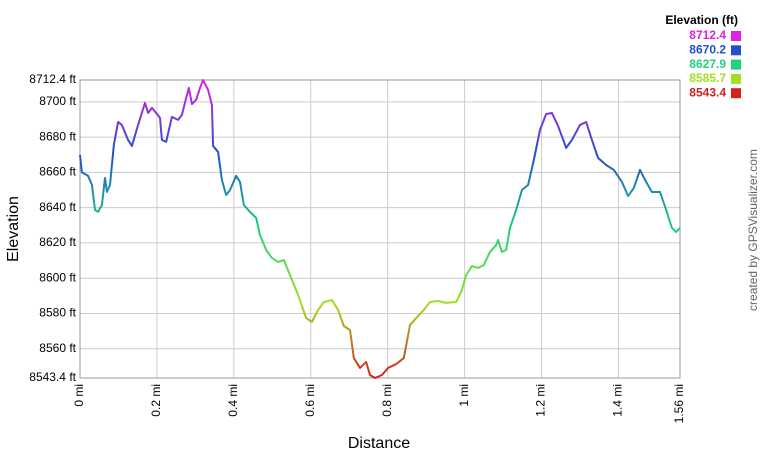  Describe the element at coordinates (707, 92) in the screenshot. I see `legend-label: 8543.4` at that location.